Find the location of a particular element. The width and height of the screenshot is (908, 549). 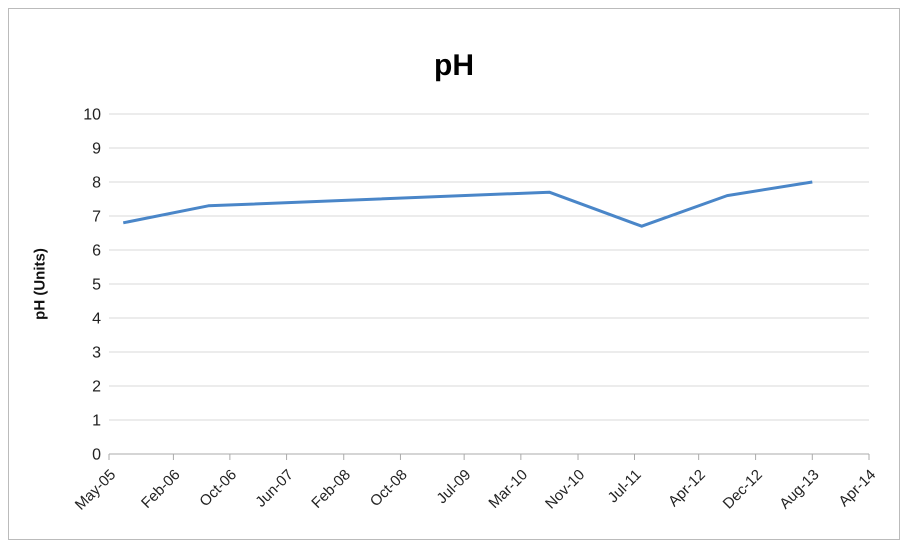

y-tick-label: 4 is located at coordinates (97, 319).